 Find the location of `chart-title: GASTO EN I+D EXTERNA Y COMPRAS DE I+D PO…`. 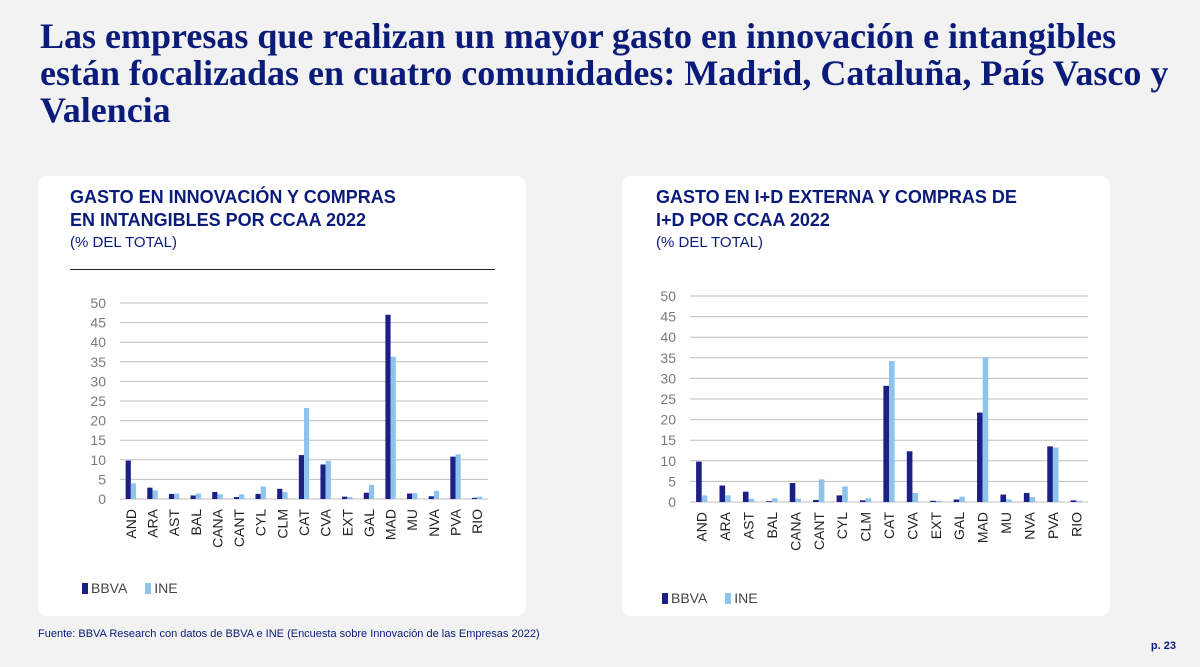

chart-title: GASTO EN I+D EXTERNA Y COMPRAS DE I+D PO… is located at coordinates (836, 209).